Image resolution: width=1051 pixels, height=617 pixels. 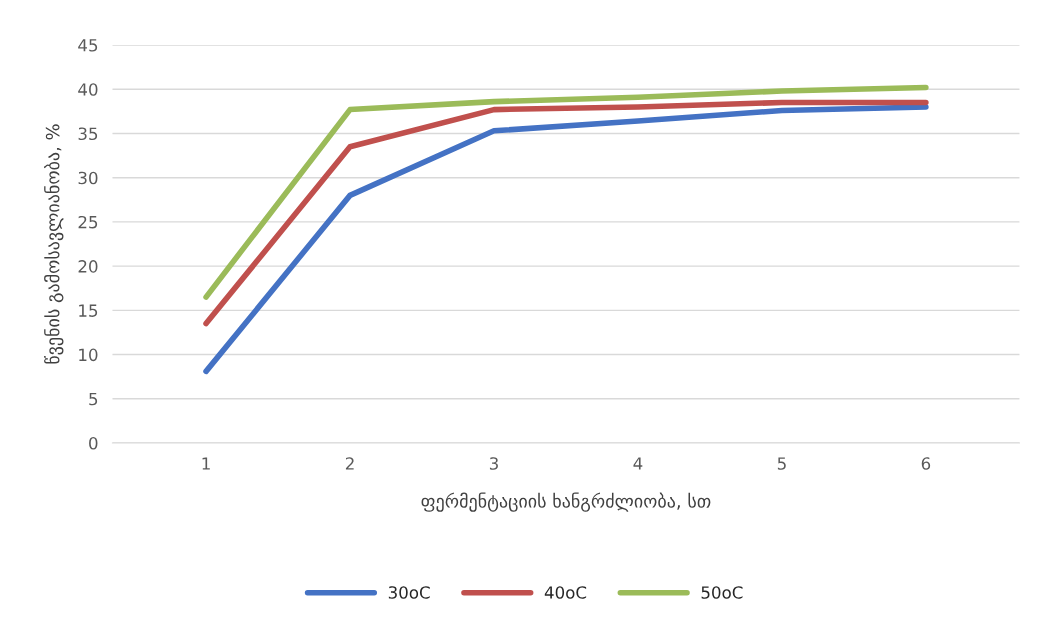 What do you see at coordinates (722, 592) in the screenshot?
I see `legend-label: 50oC` at bounding box center [722, 592].